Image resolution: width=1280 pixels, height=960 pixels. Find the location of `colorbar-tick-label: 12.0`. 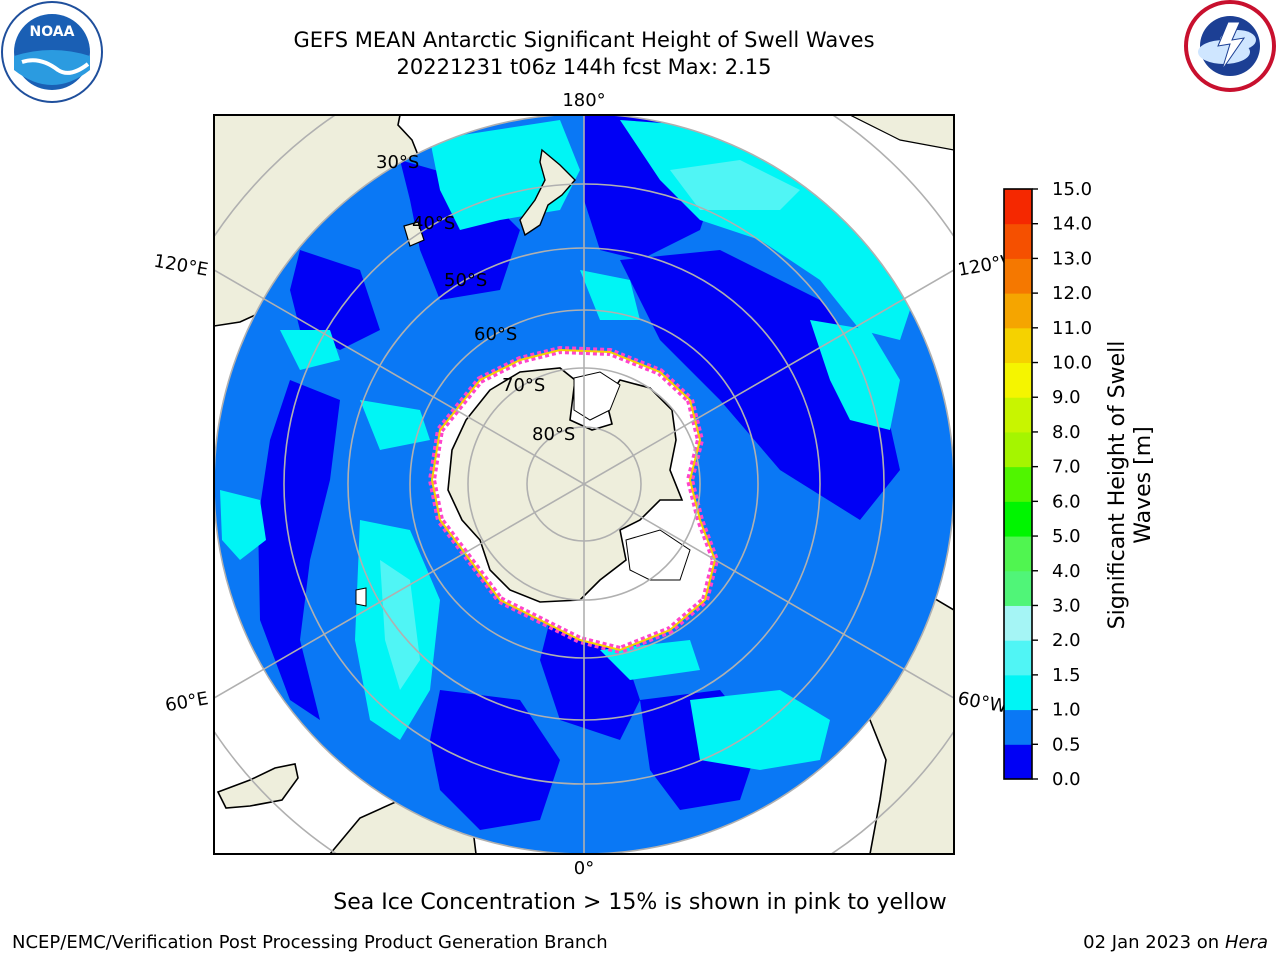

colorbar-tick-label: 12.0 is located at coordinates (1072, 293).